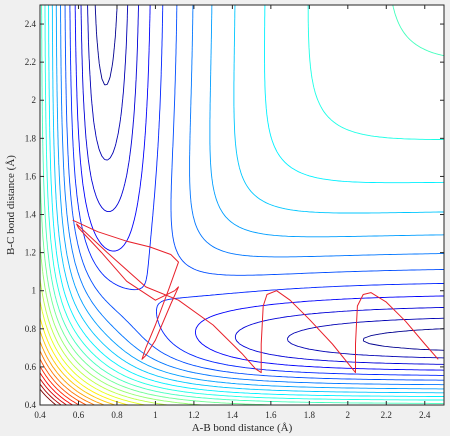 The image size is (450, 436). Describe the element at coordinates (31, 176) in the screenshot. I see `y-tick-label: 1.6` at that location.